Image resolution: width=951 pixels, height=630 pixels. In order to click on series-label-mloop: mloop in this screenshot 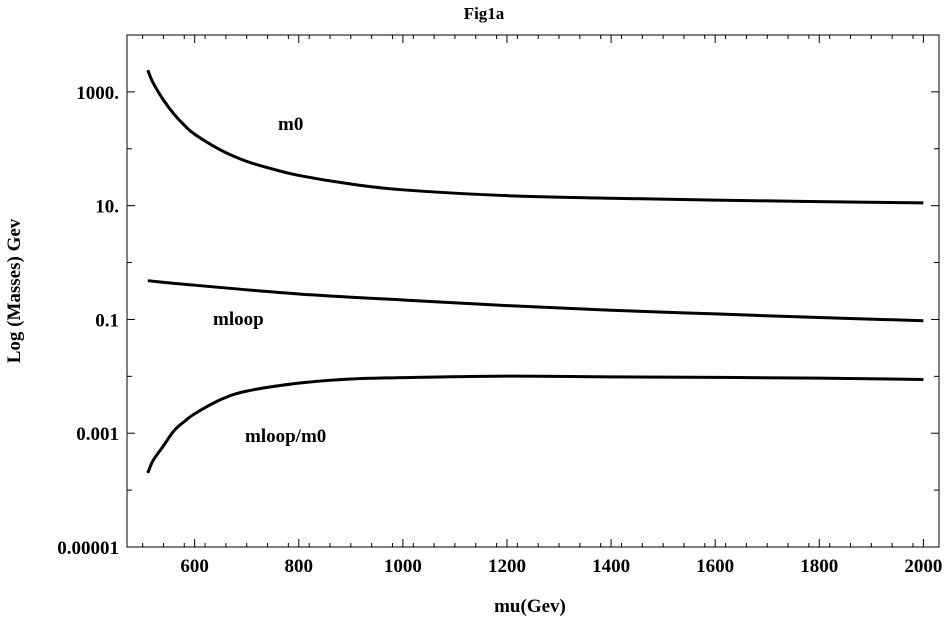, I will do `click(238, 319)`.